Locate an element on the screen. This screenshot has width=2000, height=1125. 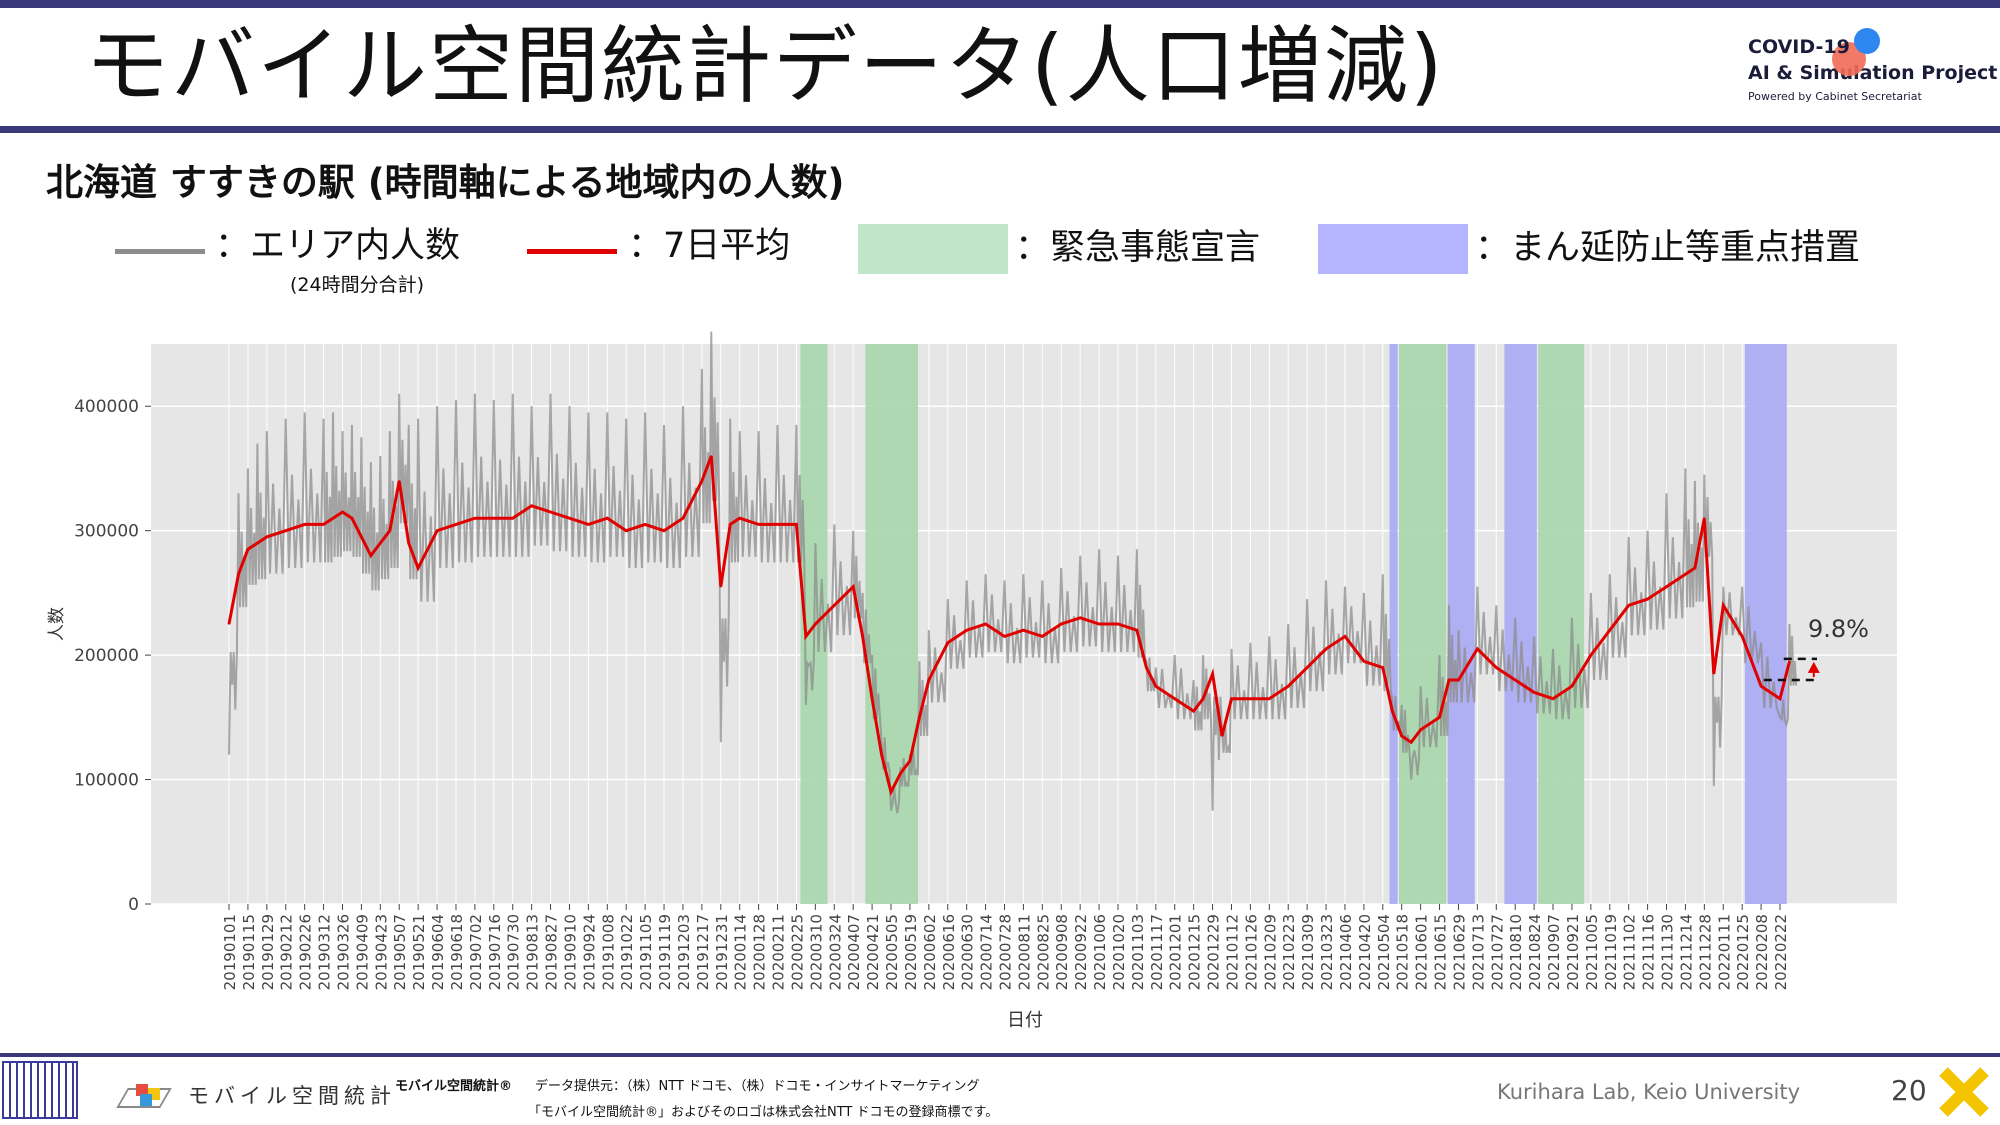
x-tick-label: 20220111 is located at coordinates (1724, 952).